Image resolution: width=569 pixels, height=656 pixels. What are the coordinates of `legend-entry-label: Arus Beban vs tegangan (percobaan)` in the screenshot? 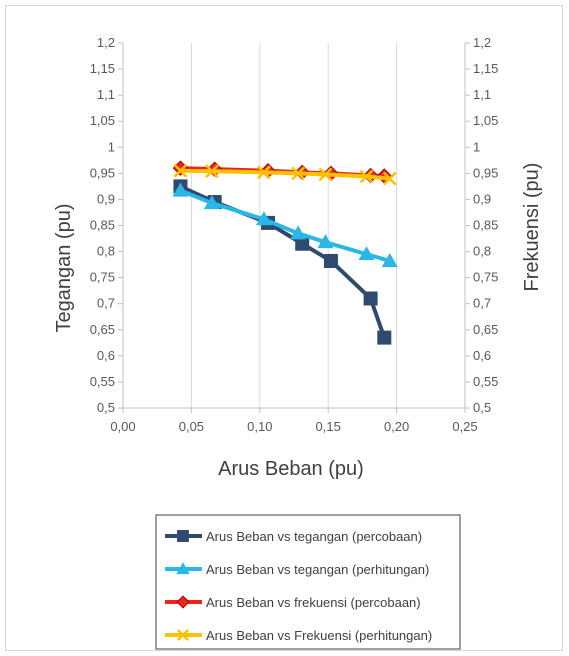 It's located at (314, 536).